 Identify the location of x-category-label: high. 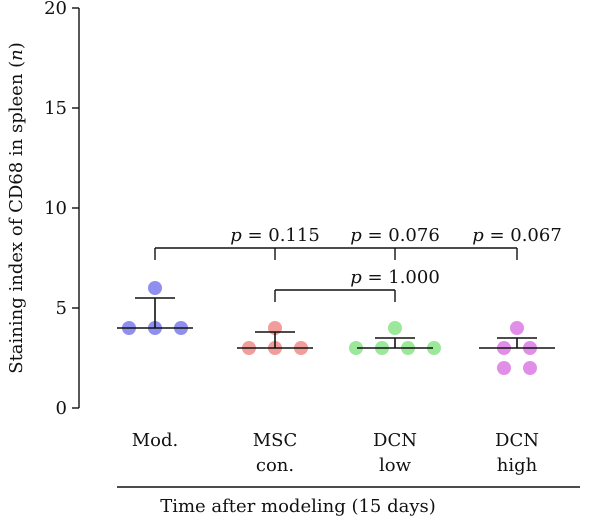
(517, 465).